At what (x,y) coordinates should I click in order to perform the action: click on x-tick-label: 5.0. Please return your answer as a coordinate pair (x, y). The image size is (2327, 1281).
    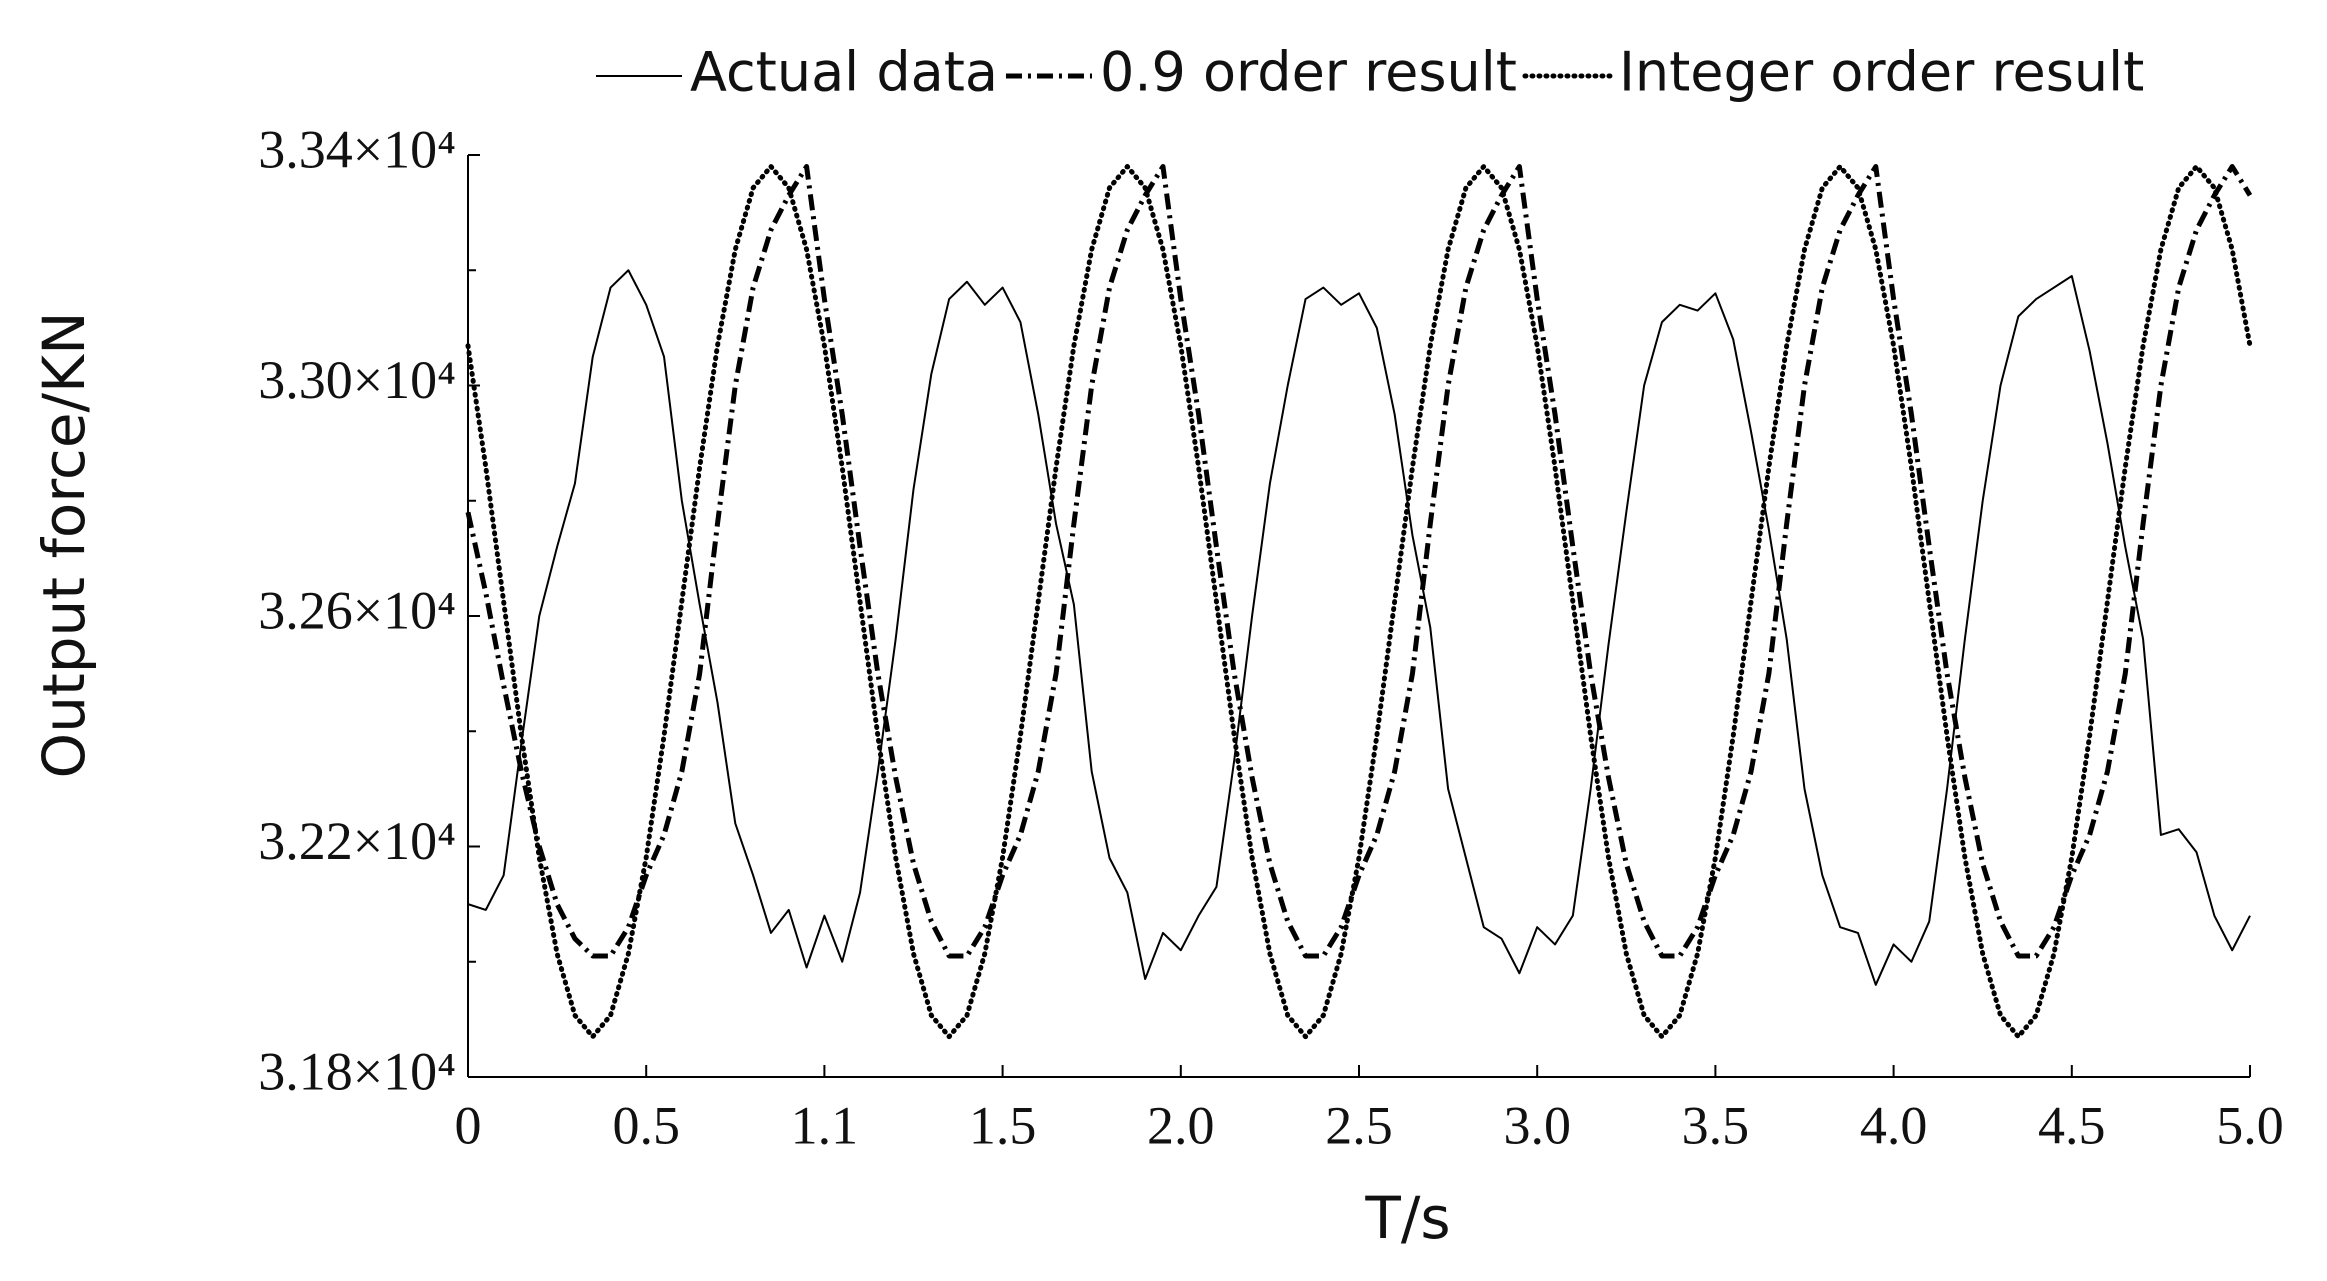
    Looking at the image, I should click on (2250, 1125).